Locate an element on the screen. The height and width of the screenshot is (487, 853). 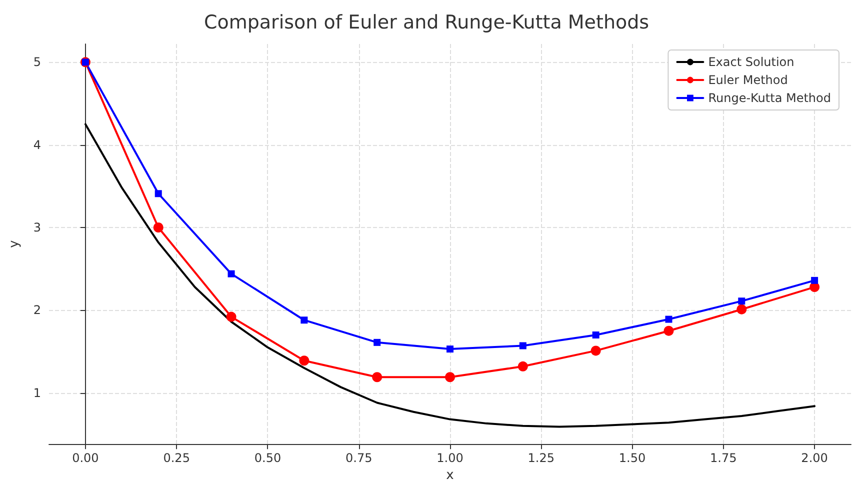
x-tick-label: 1.00 is located at coordinates (450, 458).